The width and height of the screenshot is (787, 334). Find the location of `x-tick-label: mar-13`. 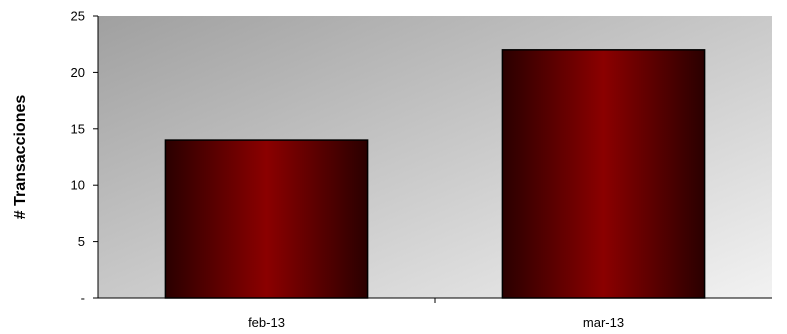

x-tick-label: mar-13 is located at coordinates (603, 322).